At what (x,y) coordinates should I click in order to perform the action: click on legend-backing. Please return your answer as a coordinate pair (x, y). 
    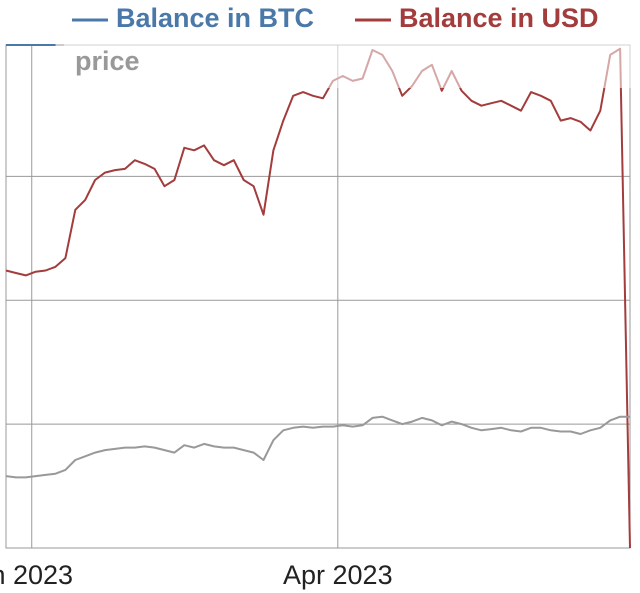
    Looking at the image, I should click on (352, 44).